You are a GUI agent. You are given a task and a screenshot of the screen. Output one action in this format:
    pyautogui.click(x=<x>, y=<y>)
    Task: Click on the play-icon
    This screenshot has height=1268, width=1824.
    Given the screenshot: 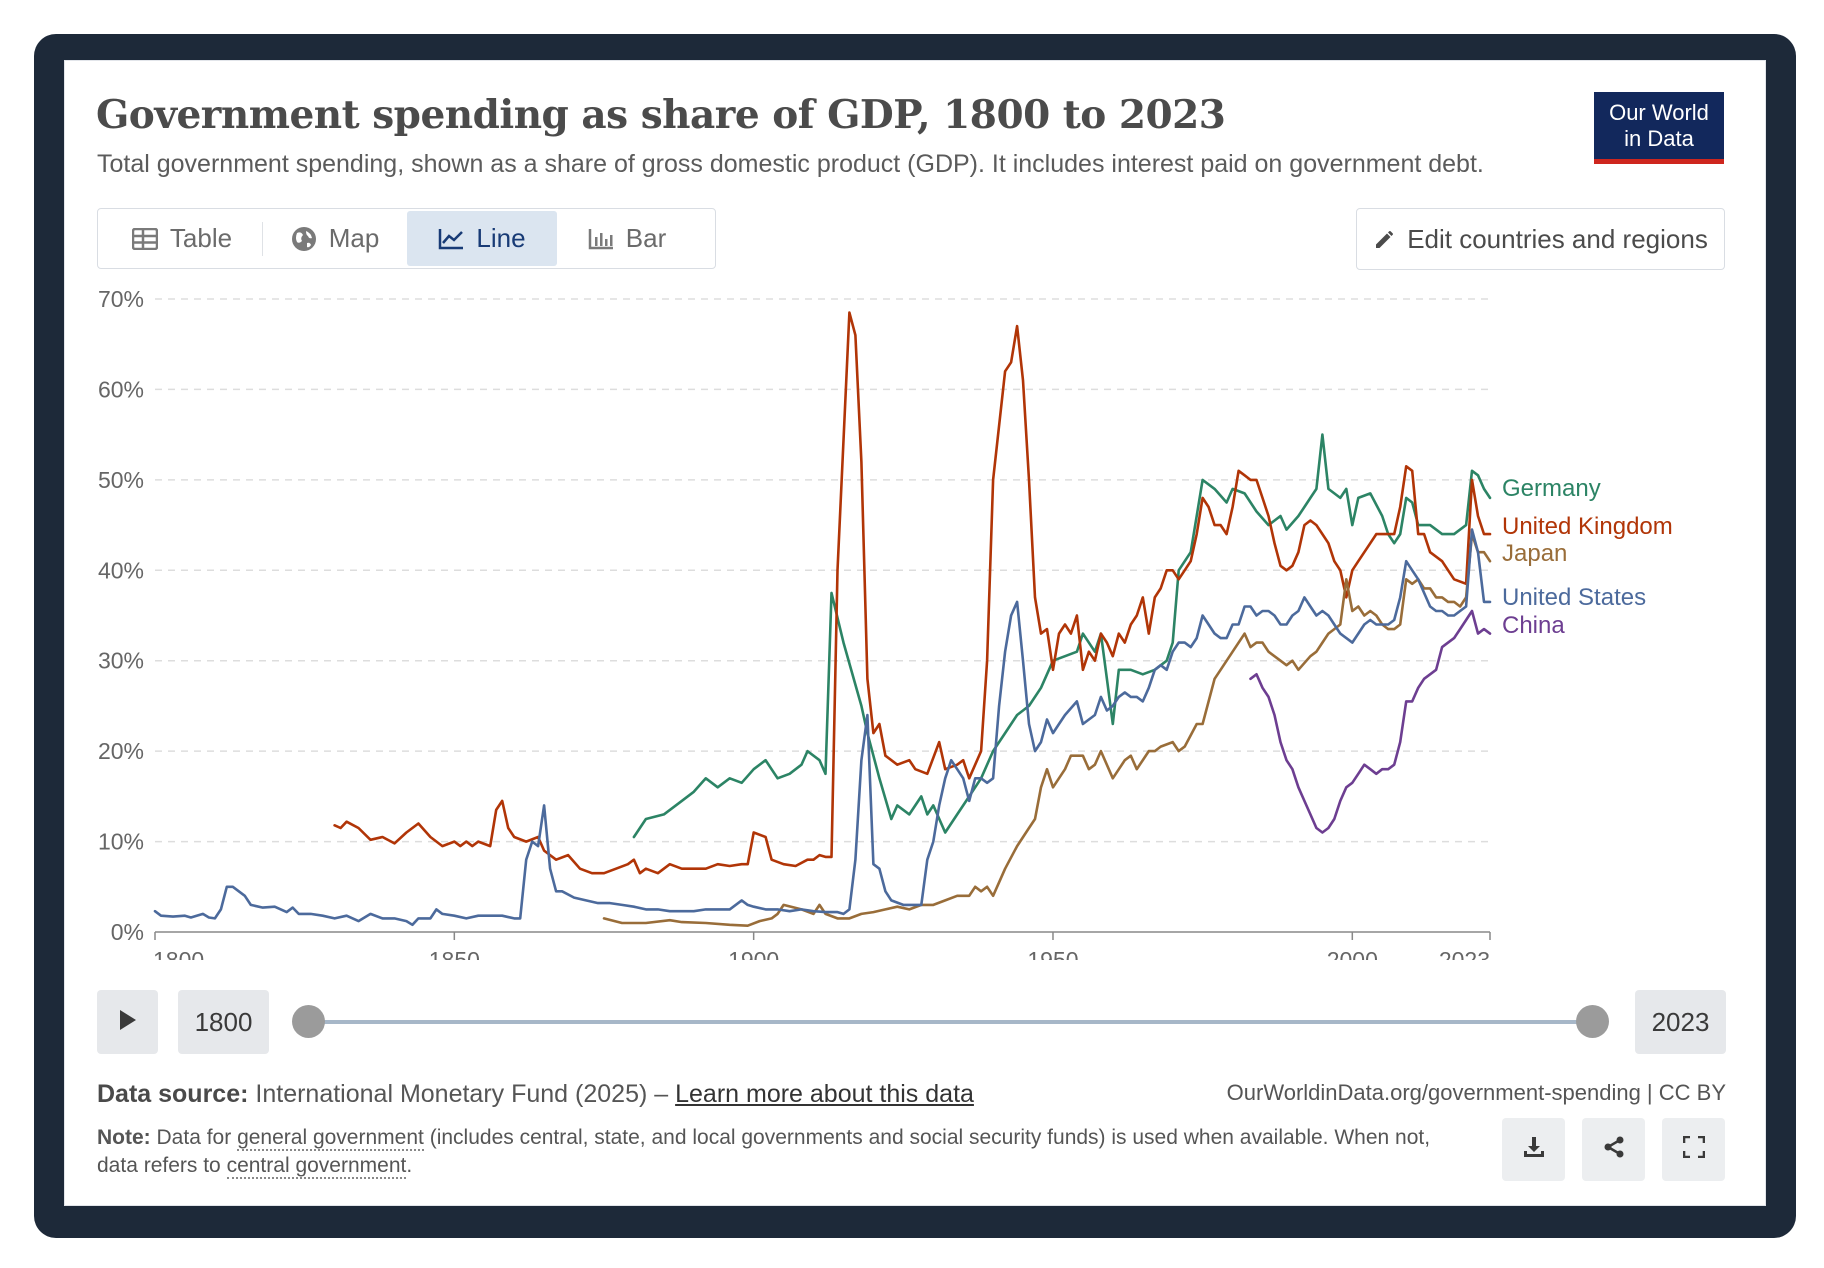 What is the action you would take?
    pyautogui.click(x=128, y=1022)
    